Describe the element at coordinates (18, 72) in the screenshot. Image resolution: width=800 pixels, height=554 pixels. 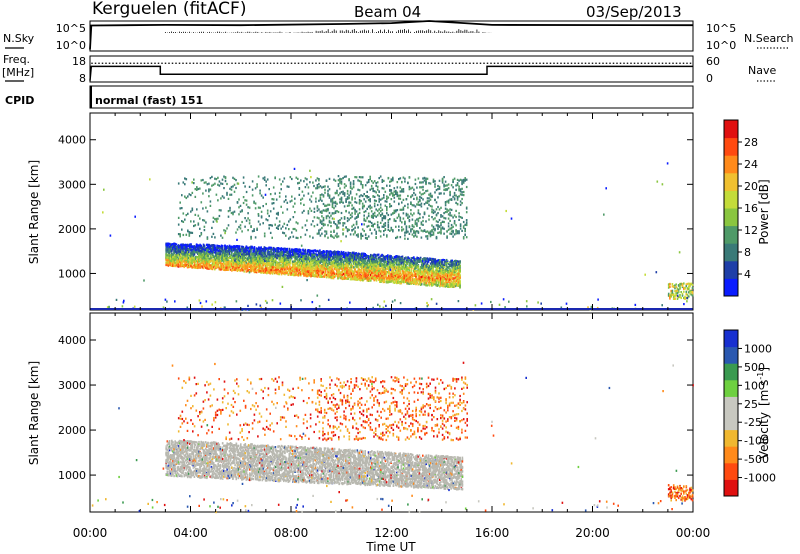
I see `freq-unit-label: [MHz]` at that location.